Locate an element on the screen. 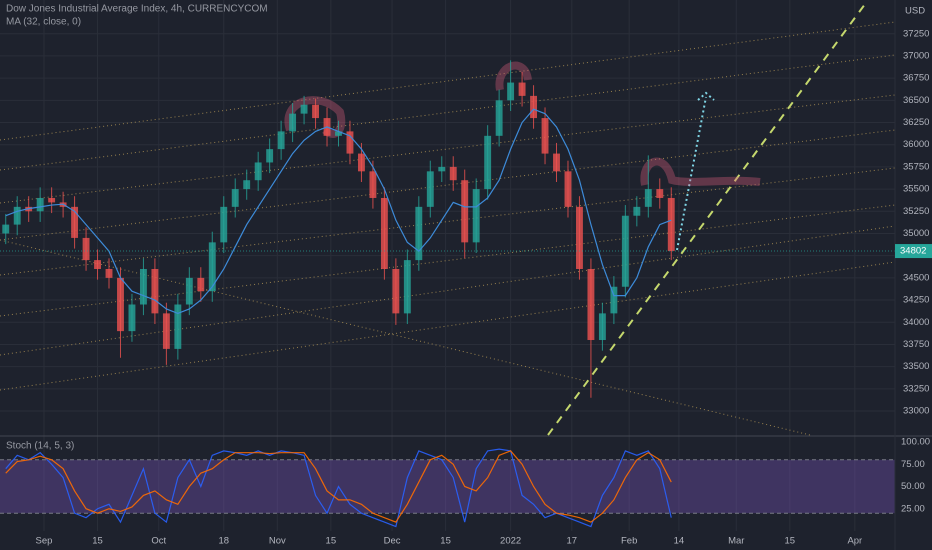 This screenshot has height=550, width=932. x-tick-label: Dec is located at coordinates (392, 541).